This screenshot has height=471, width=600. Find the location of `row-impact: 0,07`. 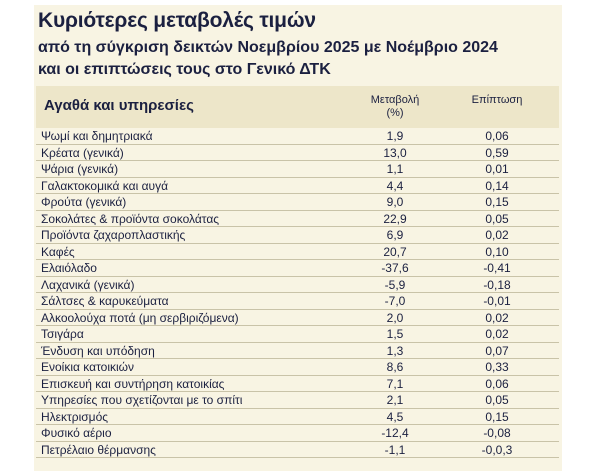

row-impact: 0,07 is located at coordinates (497, 350).